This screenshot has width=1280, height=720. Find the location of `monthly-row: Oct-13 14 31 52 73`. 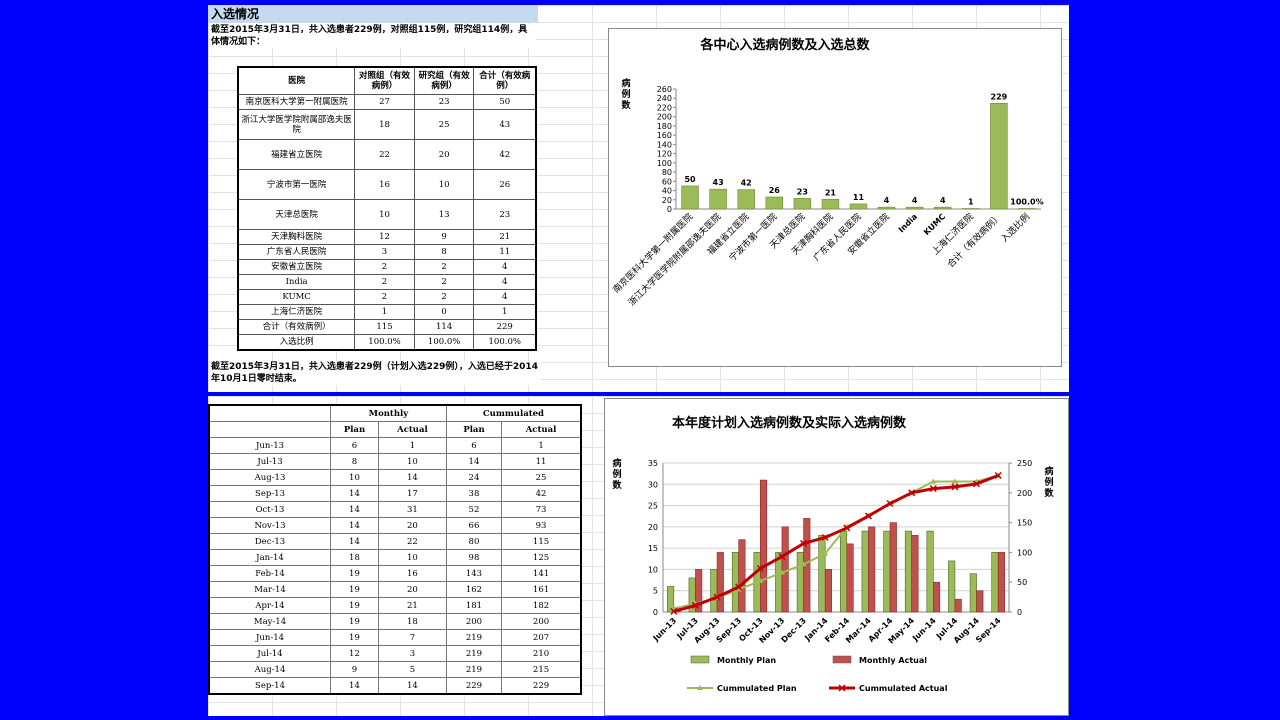

monthly-row: Oct-13 14 31 52 73 is located at coordinates (395, 509).